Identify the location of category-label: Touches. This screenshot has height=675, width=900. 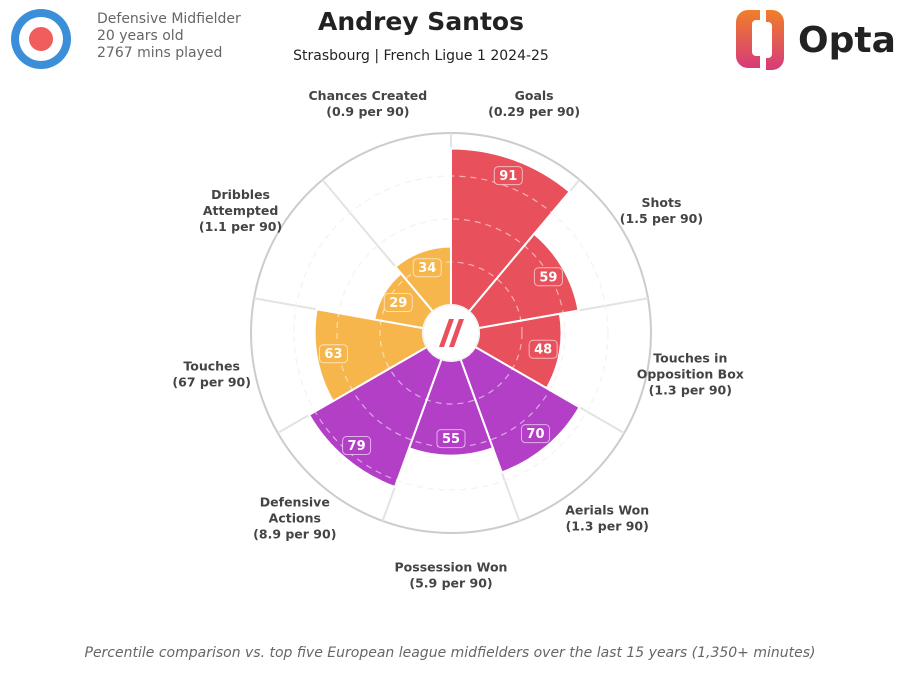
(211, 366).